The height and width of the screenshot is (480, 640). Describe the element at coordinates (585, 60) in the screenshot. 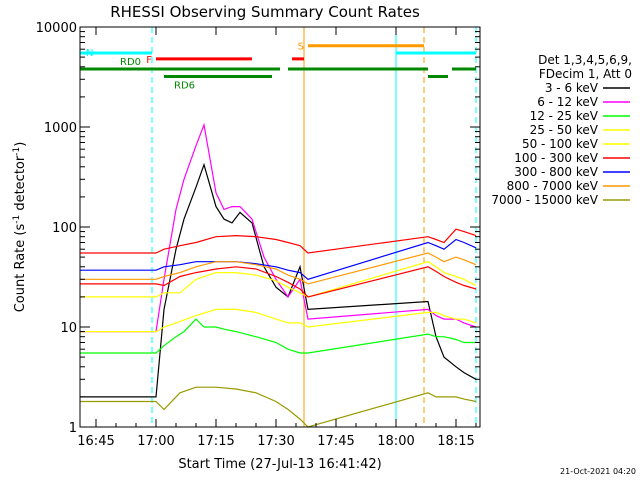

I see `legend-header-line-1: Det 1,3,4,5,6,9,` at that location.